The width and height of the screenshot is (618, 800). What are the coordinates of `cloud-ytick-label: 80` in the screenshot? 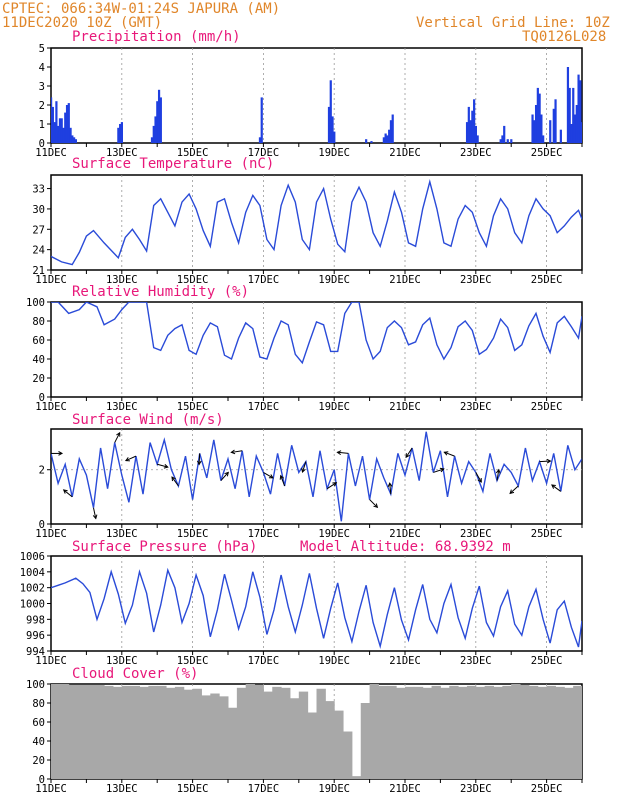 It's located at (38, 704).